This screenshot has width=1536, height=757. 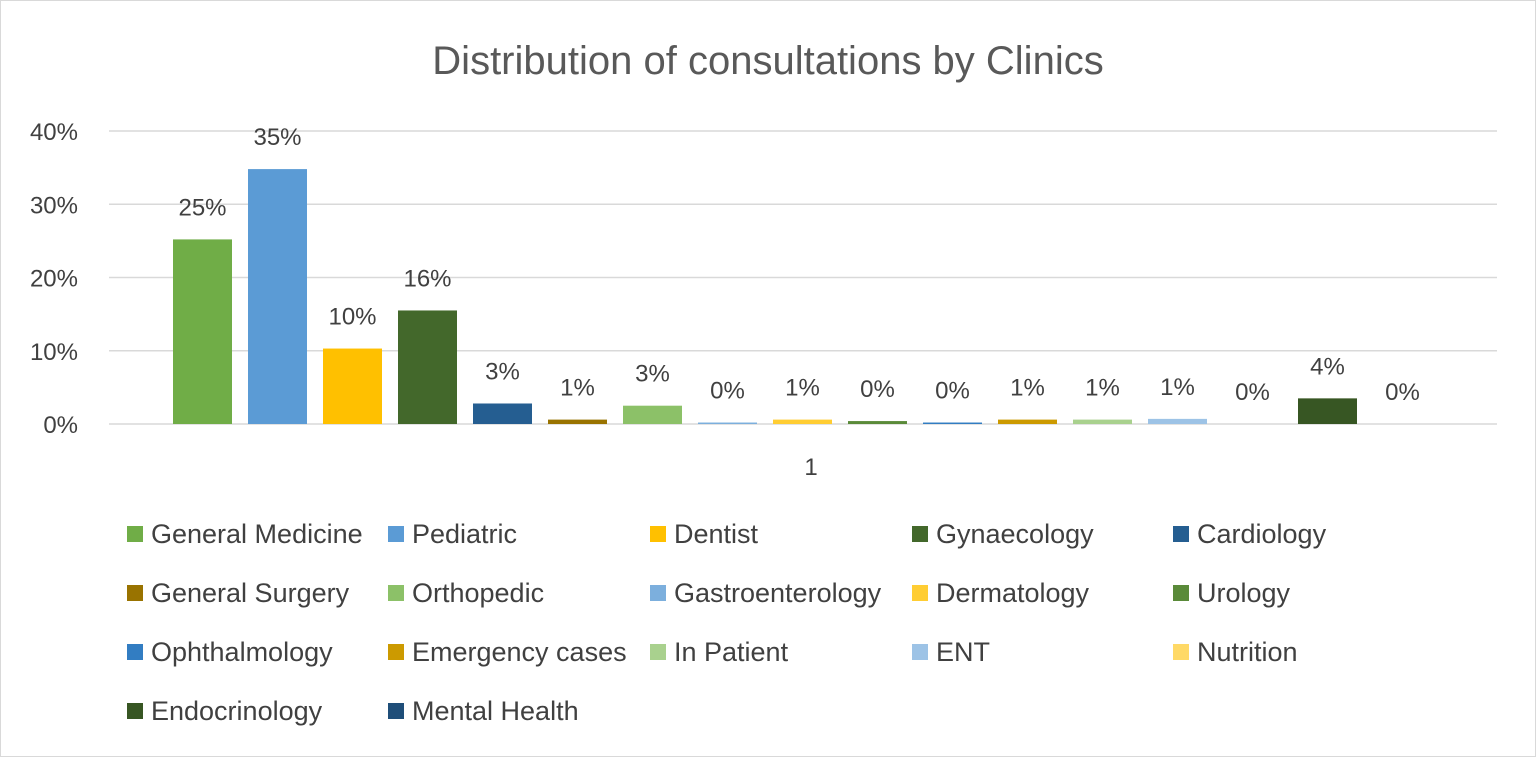 I want to click on legend-label: Emergency cases, so click(x=519, y=652).